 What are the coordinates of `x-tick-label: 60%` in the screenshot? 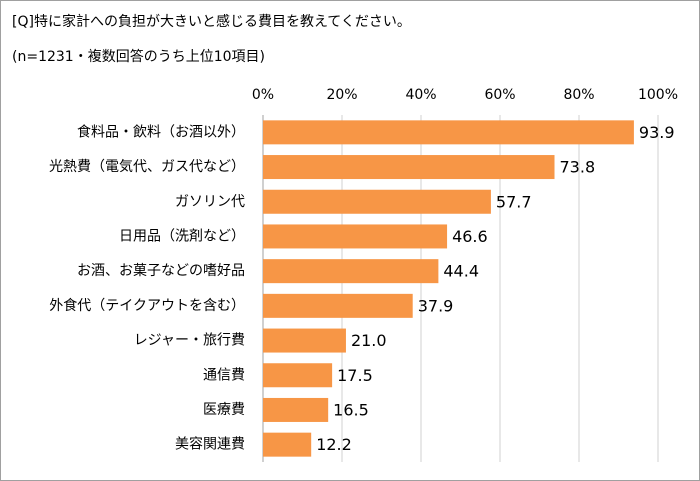 It's located at (499, 95).